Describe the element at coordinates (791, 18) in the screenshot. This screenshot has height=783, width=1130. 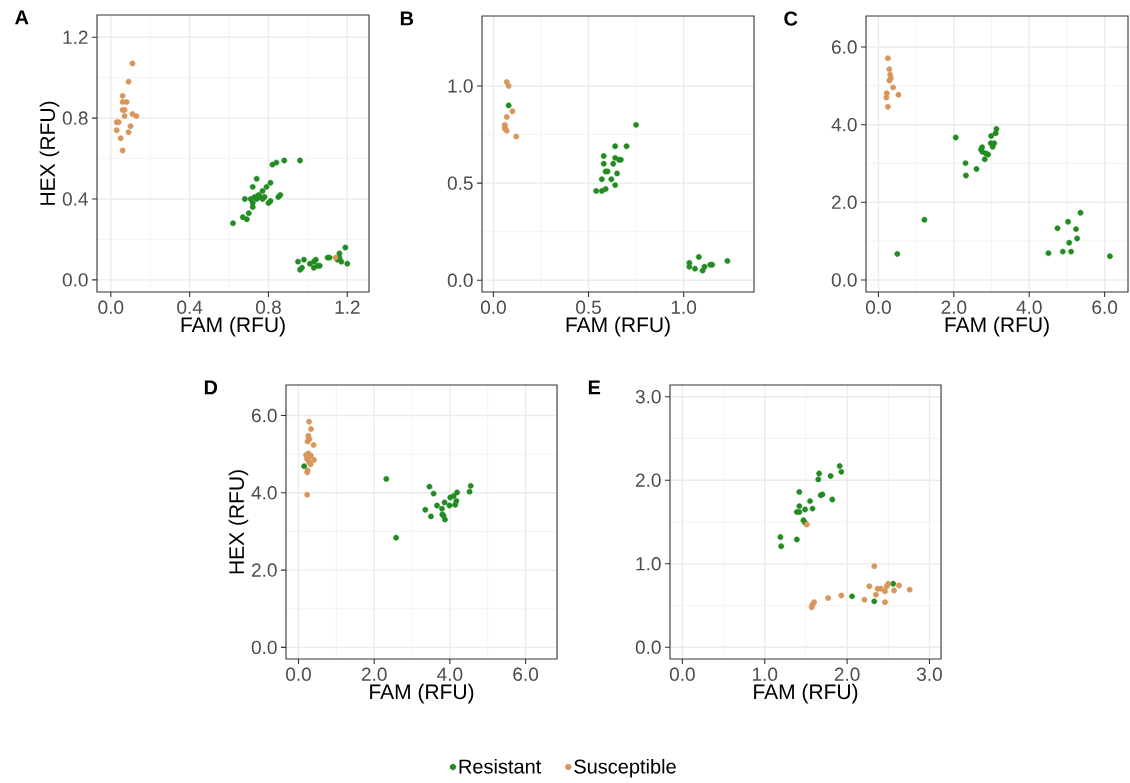
I see `chart-title: C` at that location.